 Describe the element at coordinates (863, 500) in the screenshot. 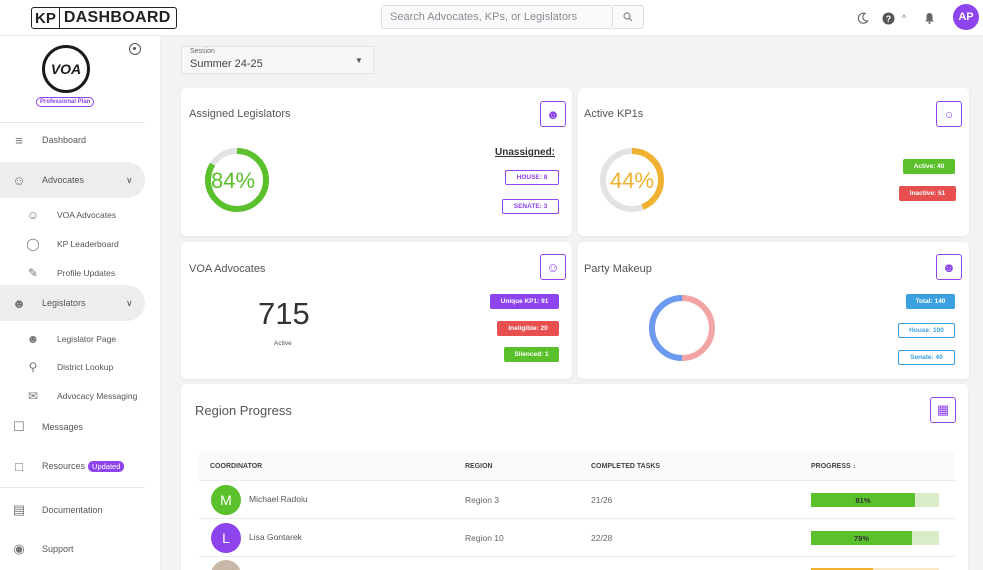

I see `progress-fill: 81%` at that location.